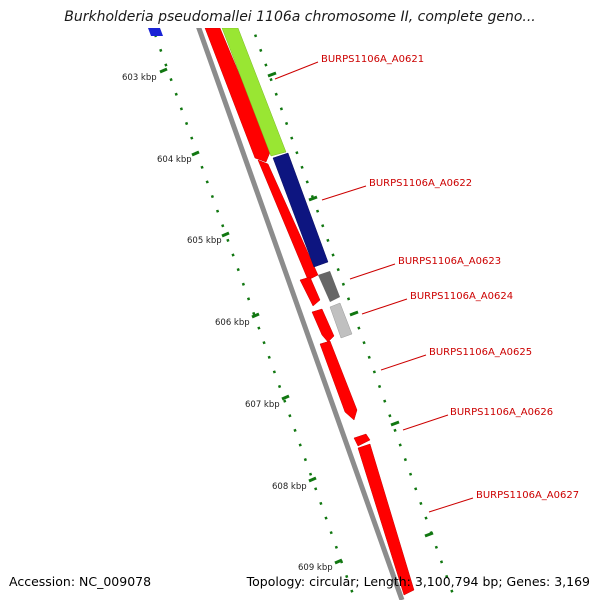 The height and width of the screenshot is (600, 600). I want to click on gene-label-a0627: BURPS1106A_A0627, so click(527, 495).